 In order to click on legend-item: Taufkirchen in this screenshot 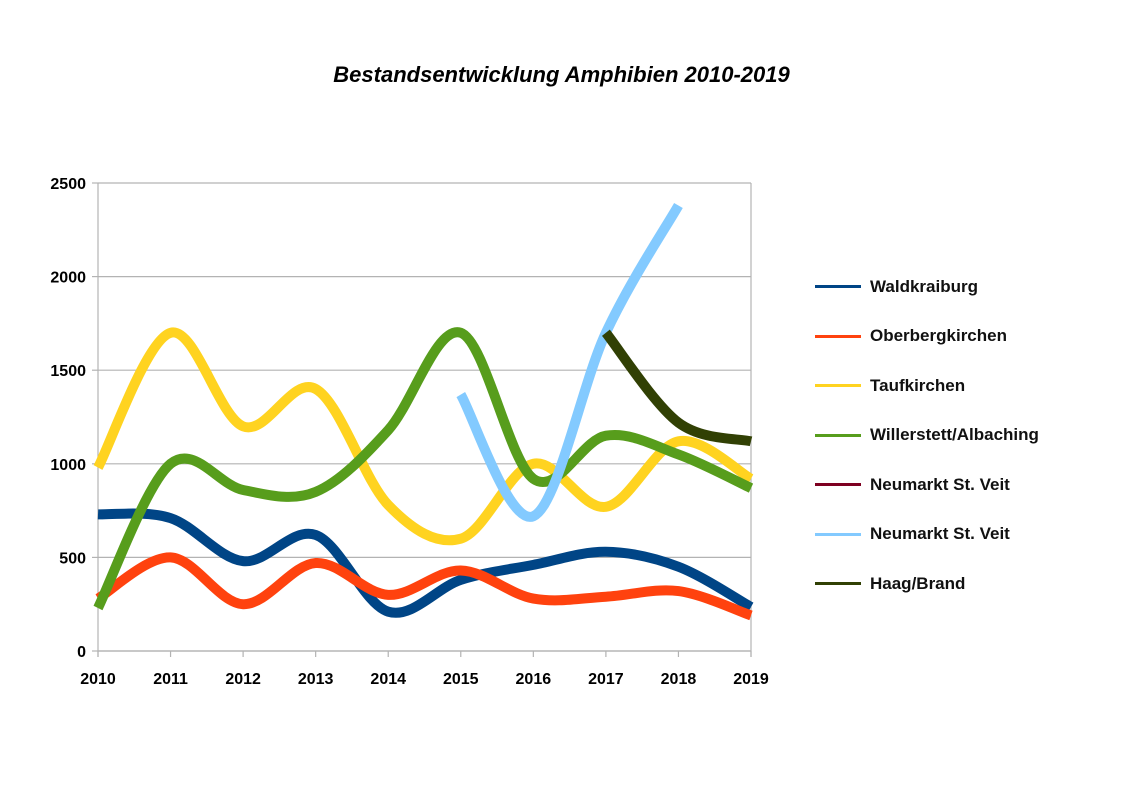, I will do `click(927, 386)`.